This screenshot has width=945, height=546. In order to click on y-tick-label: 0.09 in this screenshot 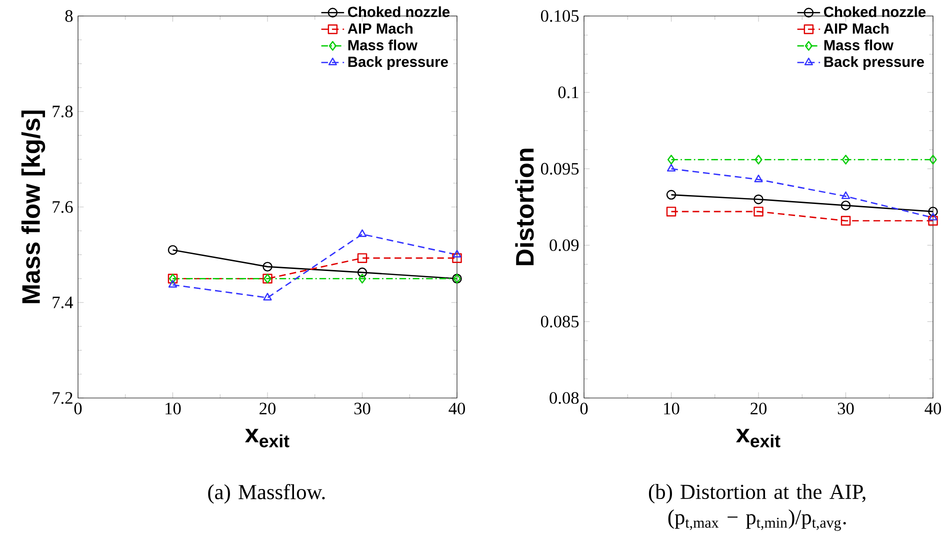, I will do `click(564, 245)`.